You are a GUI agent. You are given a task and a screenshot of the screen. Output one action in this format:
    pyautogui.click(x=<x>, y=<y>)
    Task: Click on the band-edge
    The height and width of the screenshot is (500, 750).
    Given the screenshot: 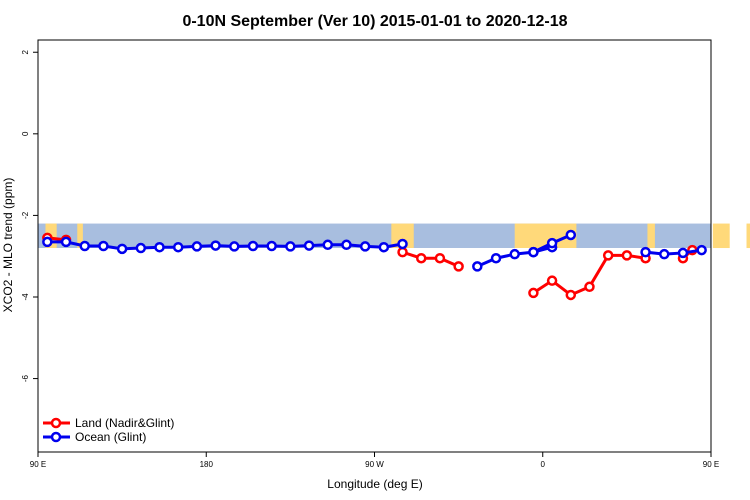 What is the action you would take?
    pyautogui.click(x=374, y=250)
    